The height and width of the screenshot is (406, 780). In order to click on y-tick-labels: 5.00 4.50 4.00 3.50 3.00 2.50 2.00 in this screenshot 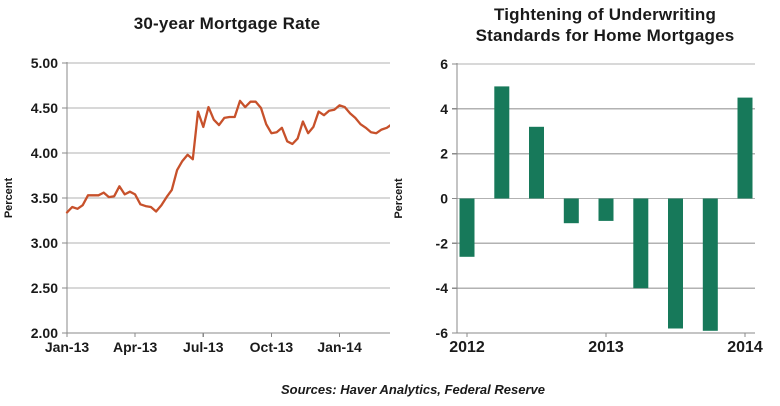, I will do `click(44, 198)`.